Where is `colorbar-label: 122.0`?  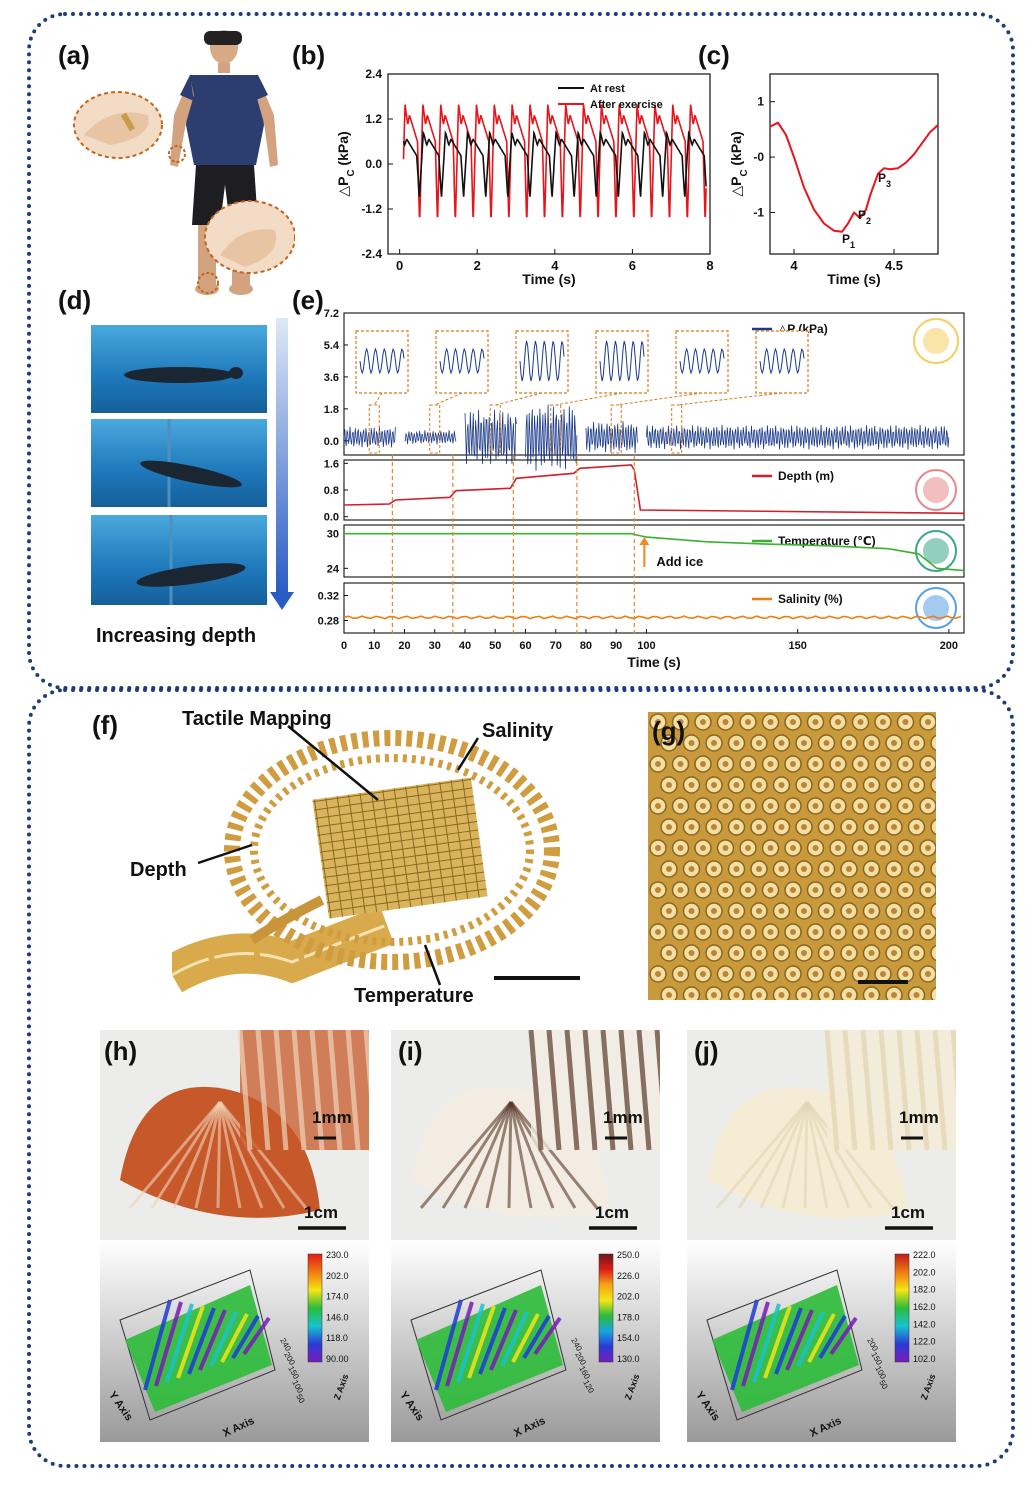 colorbar-label: 122.0 is located at coordinates (924, 1342).